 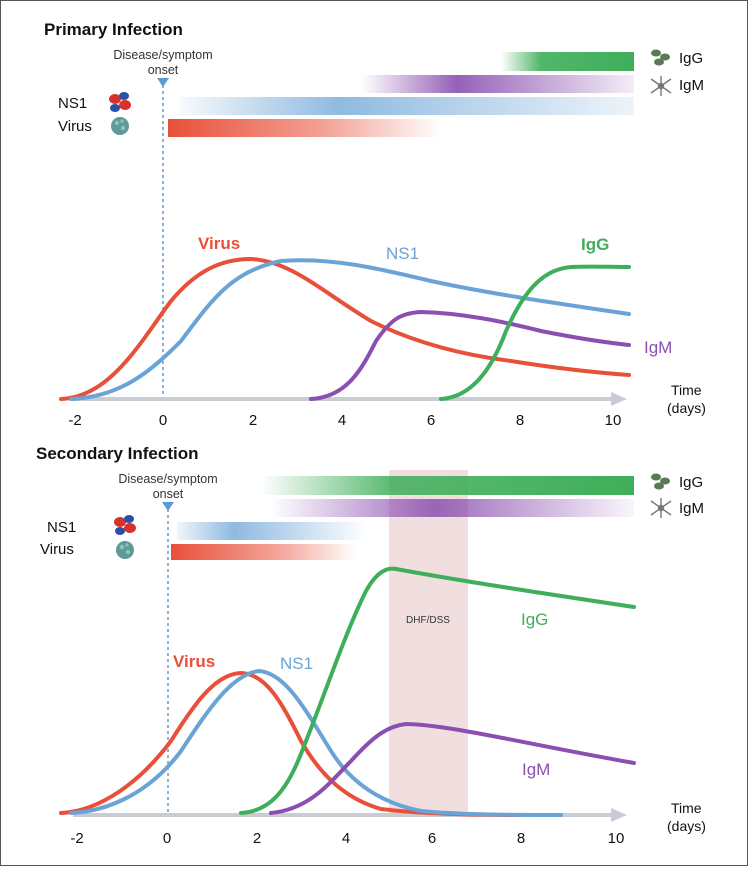 I want to click on primary-axis-arrow-icon, so click(x=619, y=399).